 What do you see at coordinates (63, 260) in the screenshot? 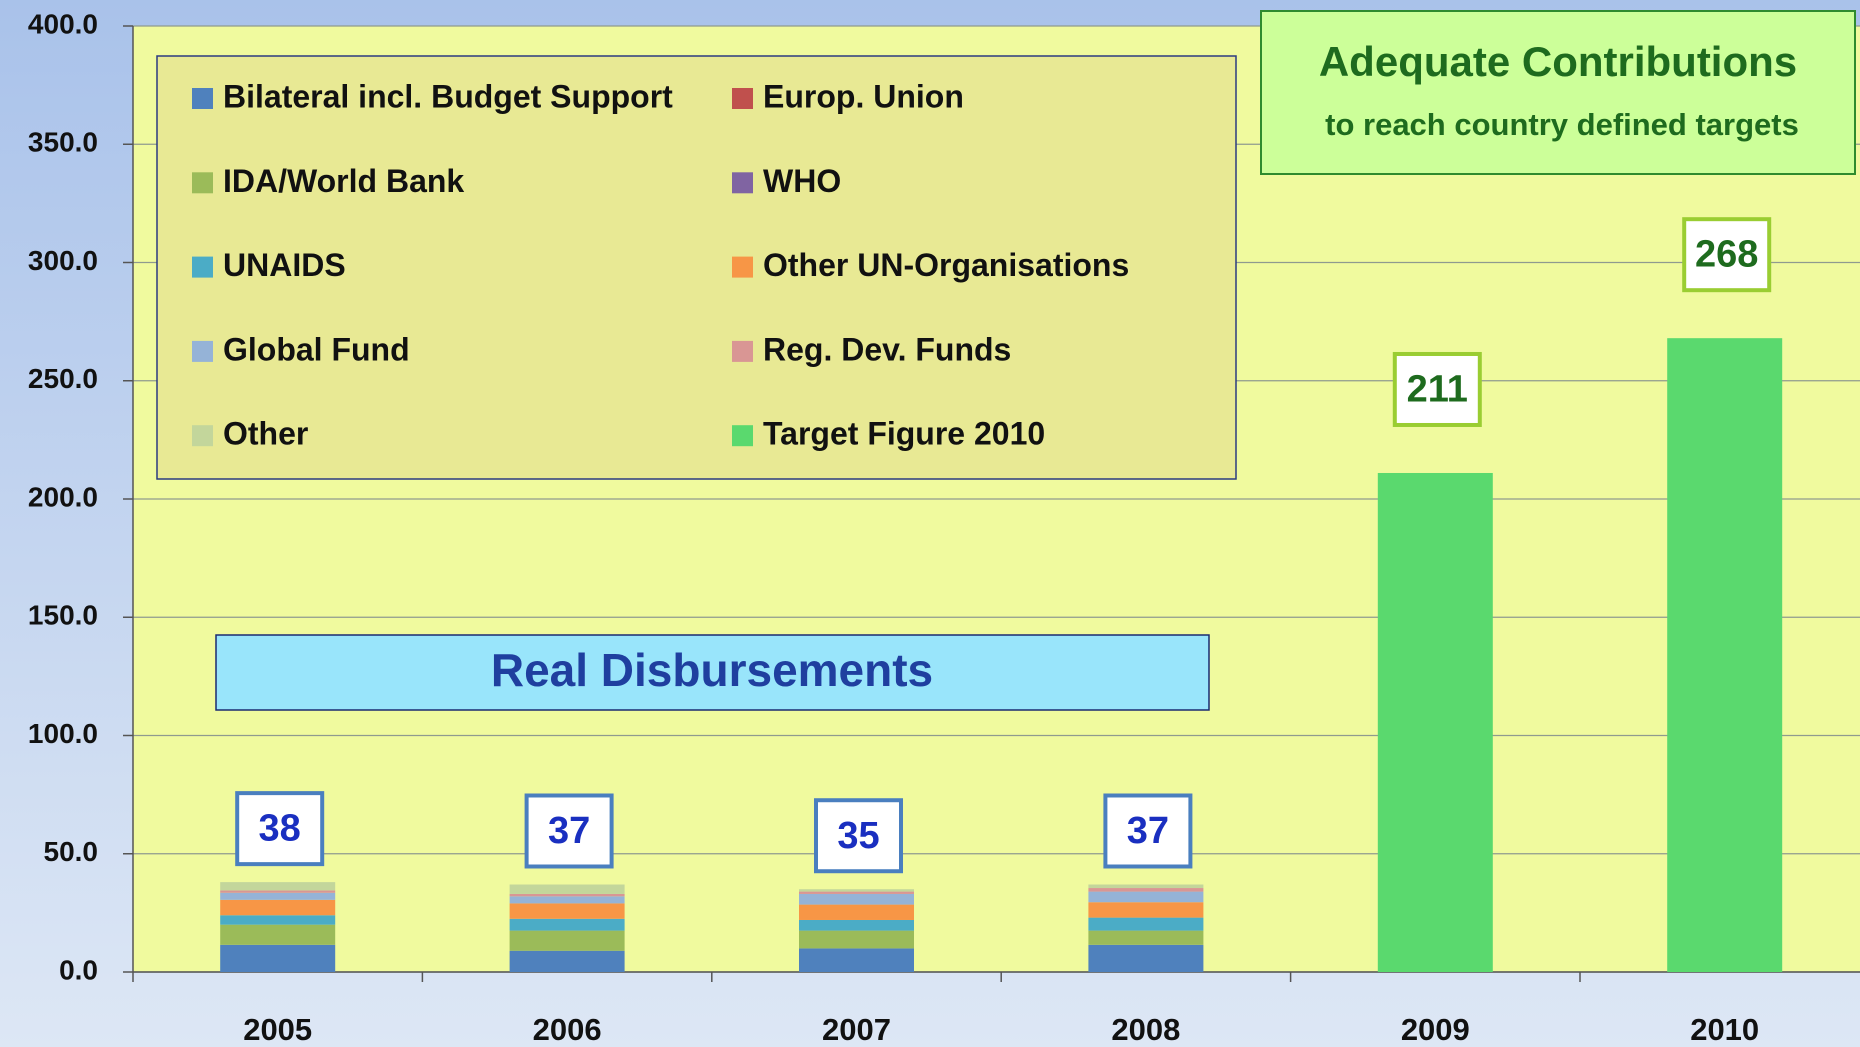
I see `y-tick-label: 300.0` at bounding box center [63, 260].